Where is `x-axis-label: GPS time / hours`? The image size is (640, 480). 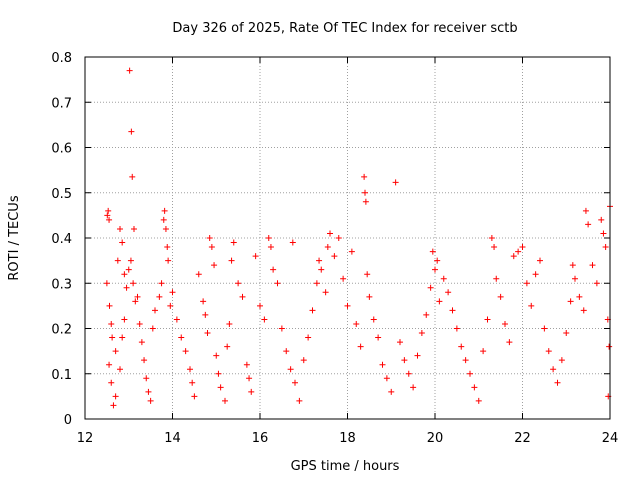 x-axis-label: GPS time / hours is located at coordinates (345, 466).